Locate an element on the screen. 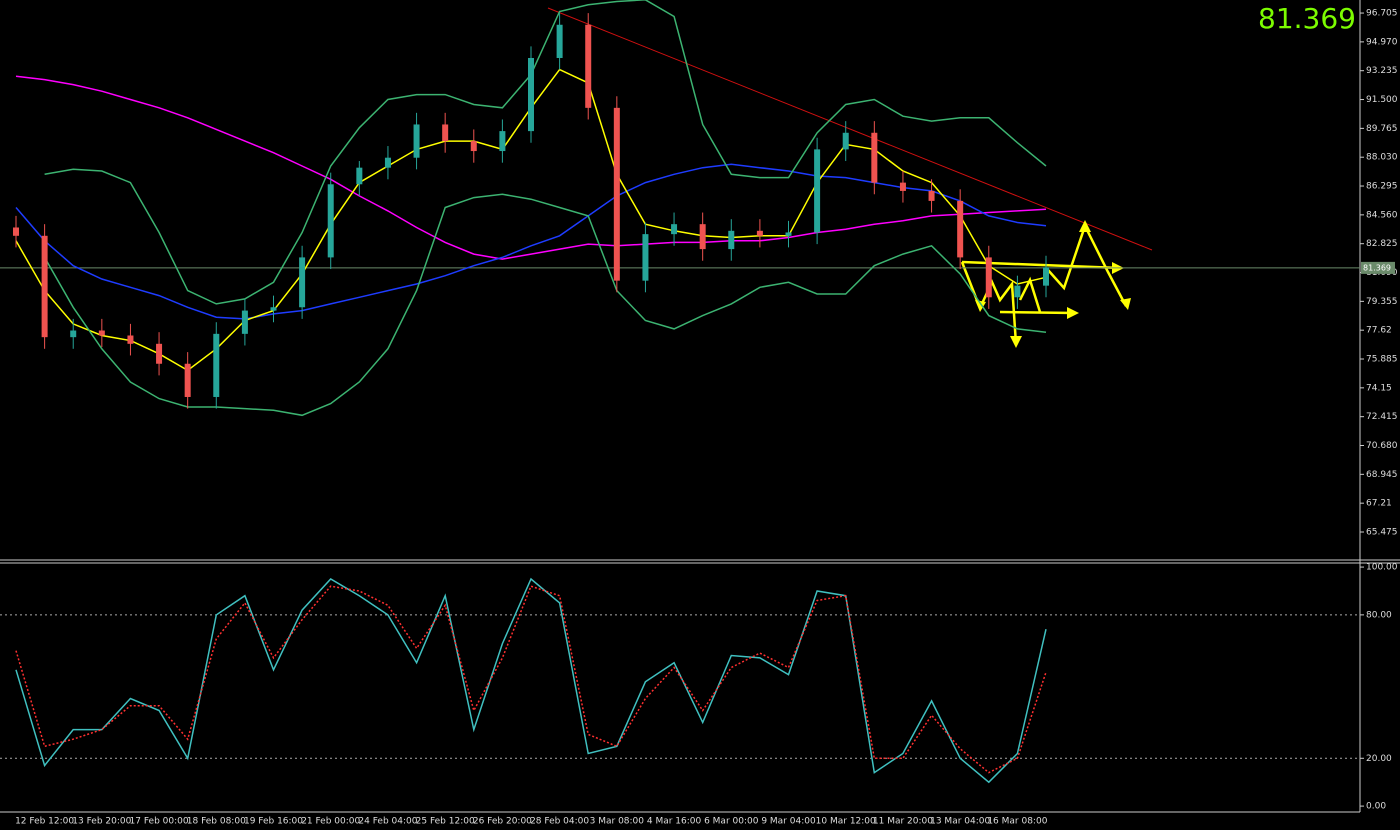  arrow-heads is located at coordinates (1053, 284).